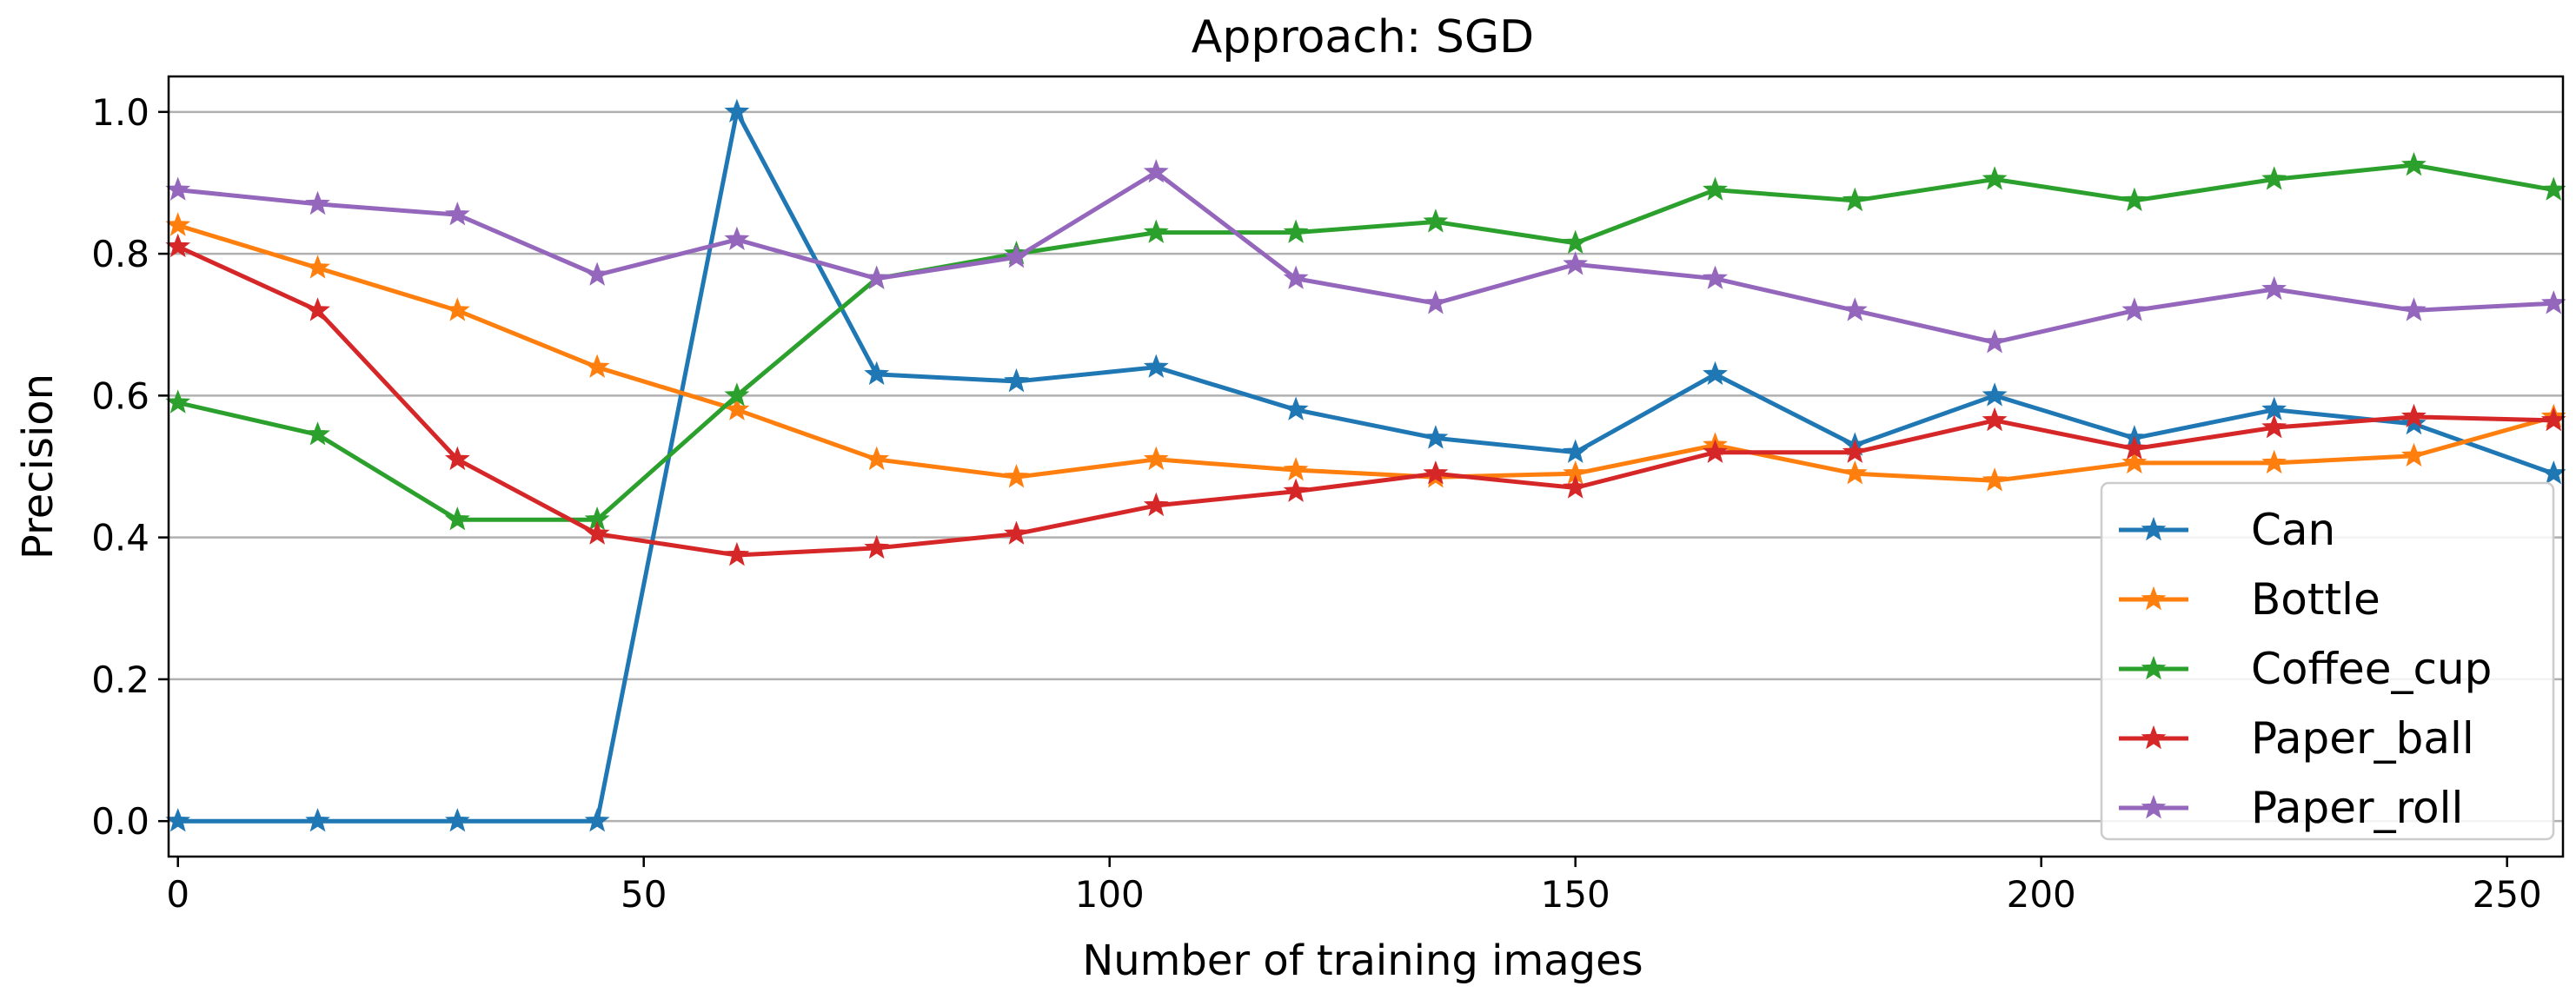 The width and height of the screenshot is (2576, 1006). What do you see at coordinates (2296, 738) in the screenshot?
I see `legend-item-paper-ball: Paper_ball` at bounding box center [2296, 738].